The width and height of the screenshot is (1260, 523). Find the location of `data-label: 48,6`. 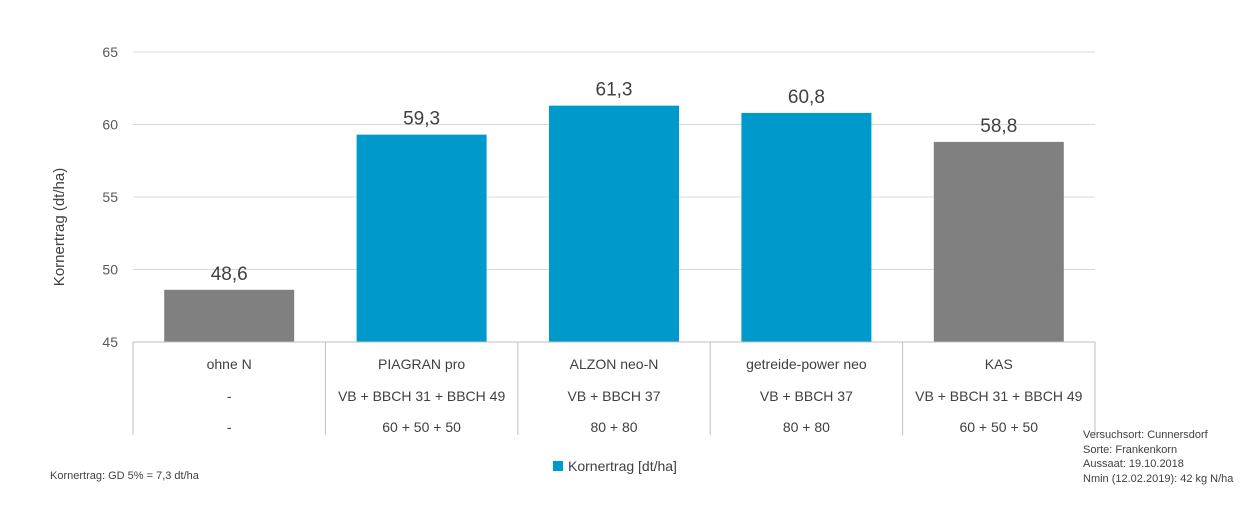

data-label: 48,6 is located at coordinates (229, 274).